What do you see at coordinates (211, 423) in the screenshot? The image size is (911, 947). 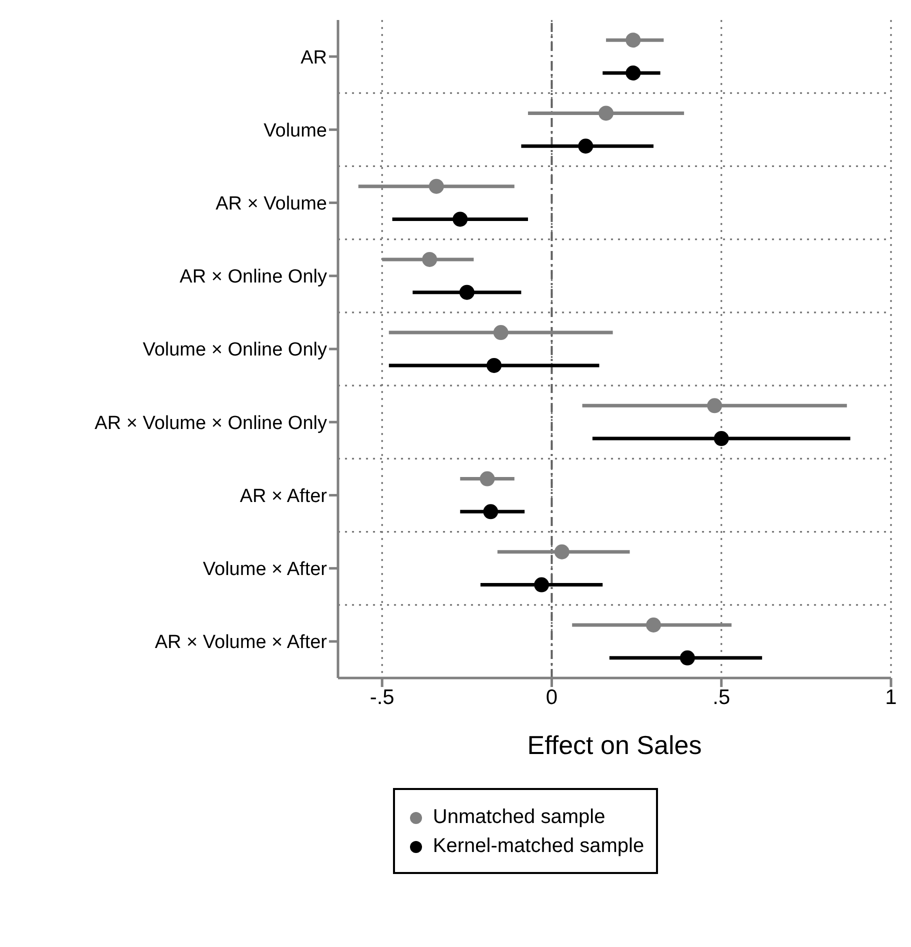 I see `y-tick-label: AR × Volume × Online Only` at bounding box center [211, 423].